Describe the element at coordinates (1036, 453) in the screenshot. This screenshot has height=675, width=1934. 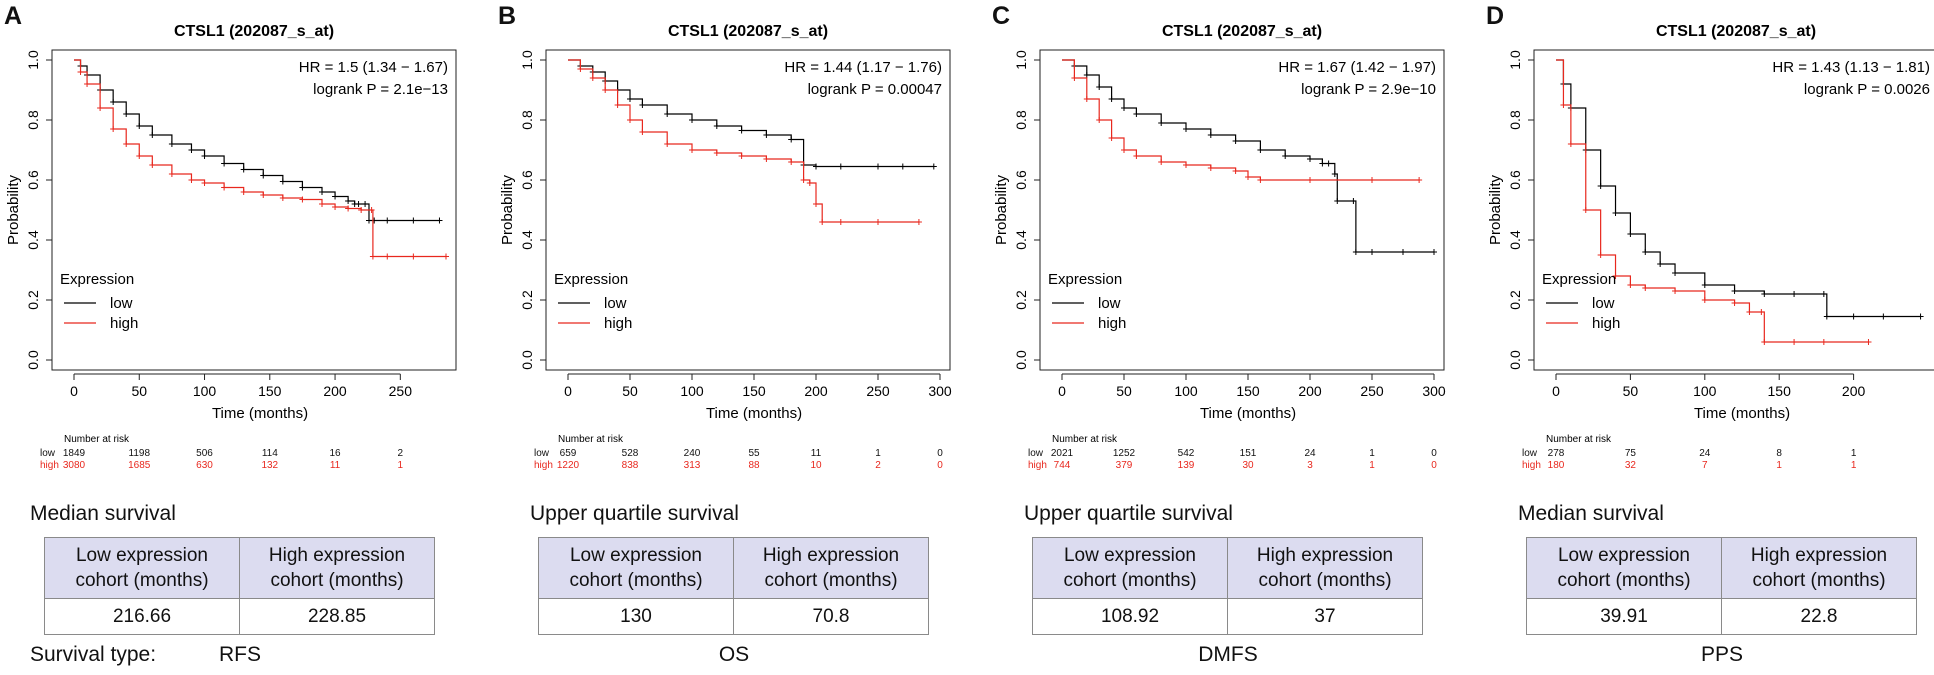
I see `risk-row-label-low: low` at that location.